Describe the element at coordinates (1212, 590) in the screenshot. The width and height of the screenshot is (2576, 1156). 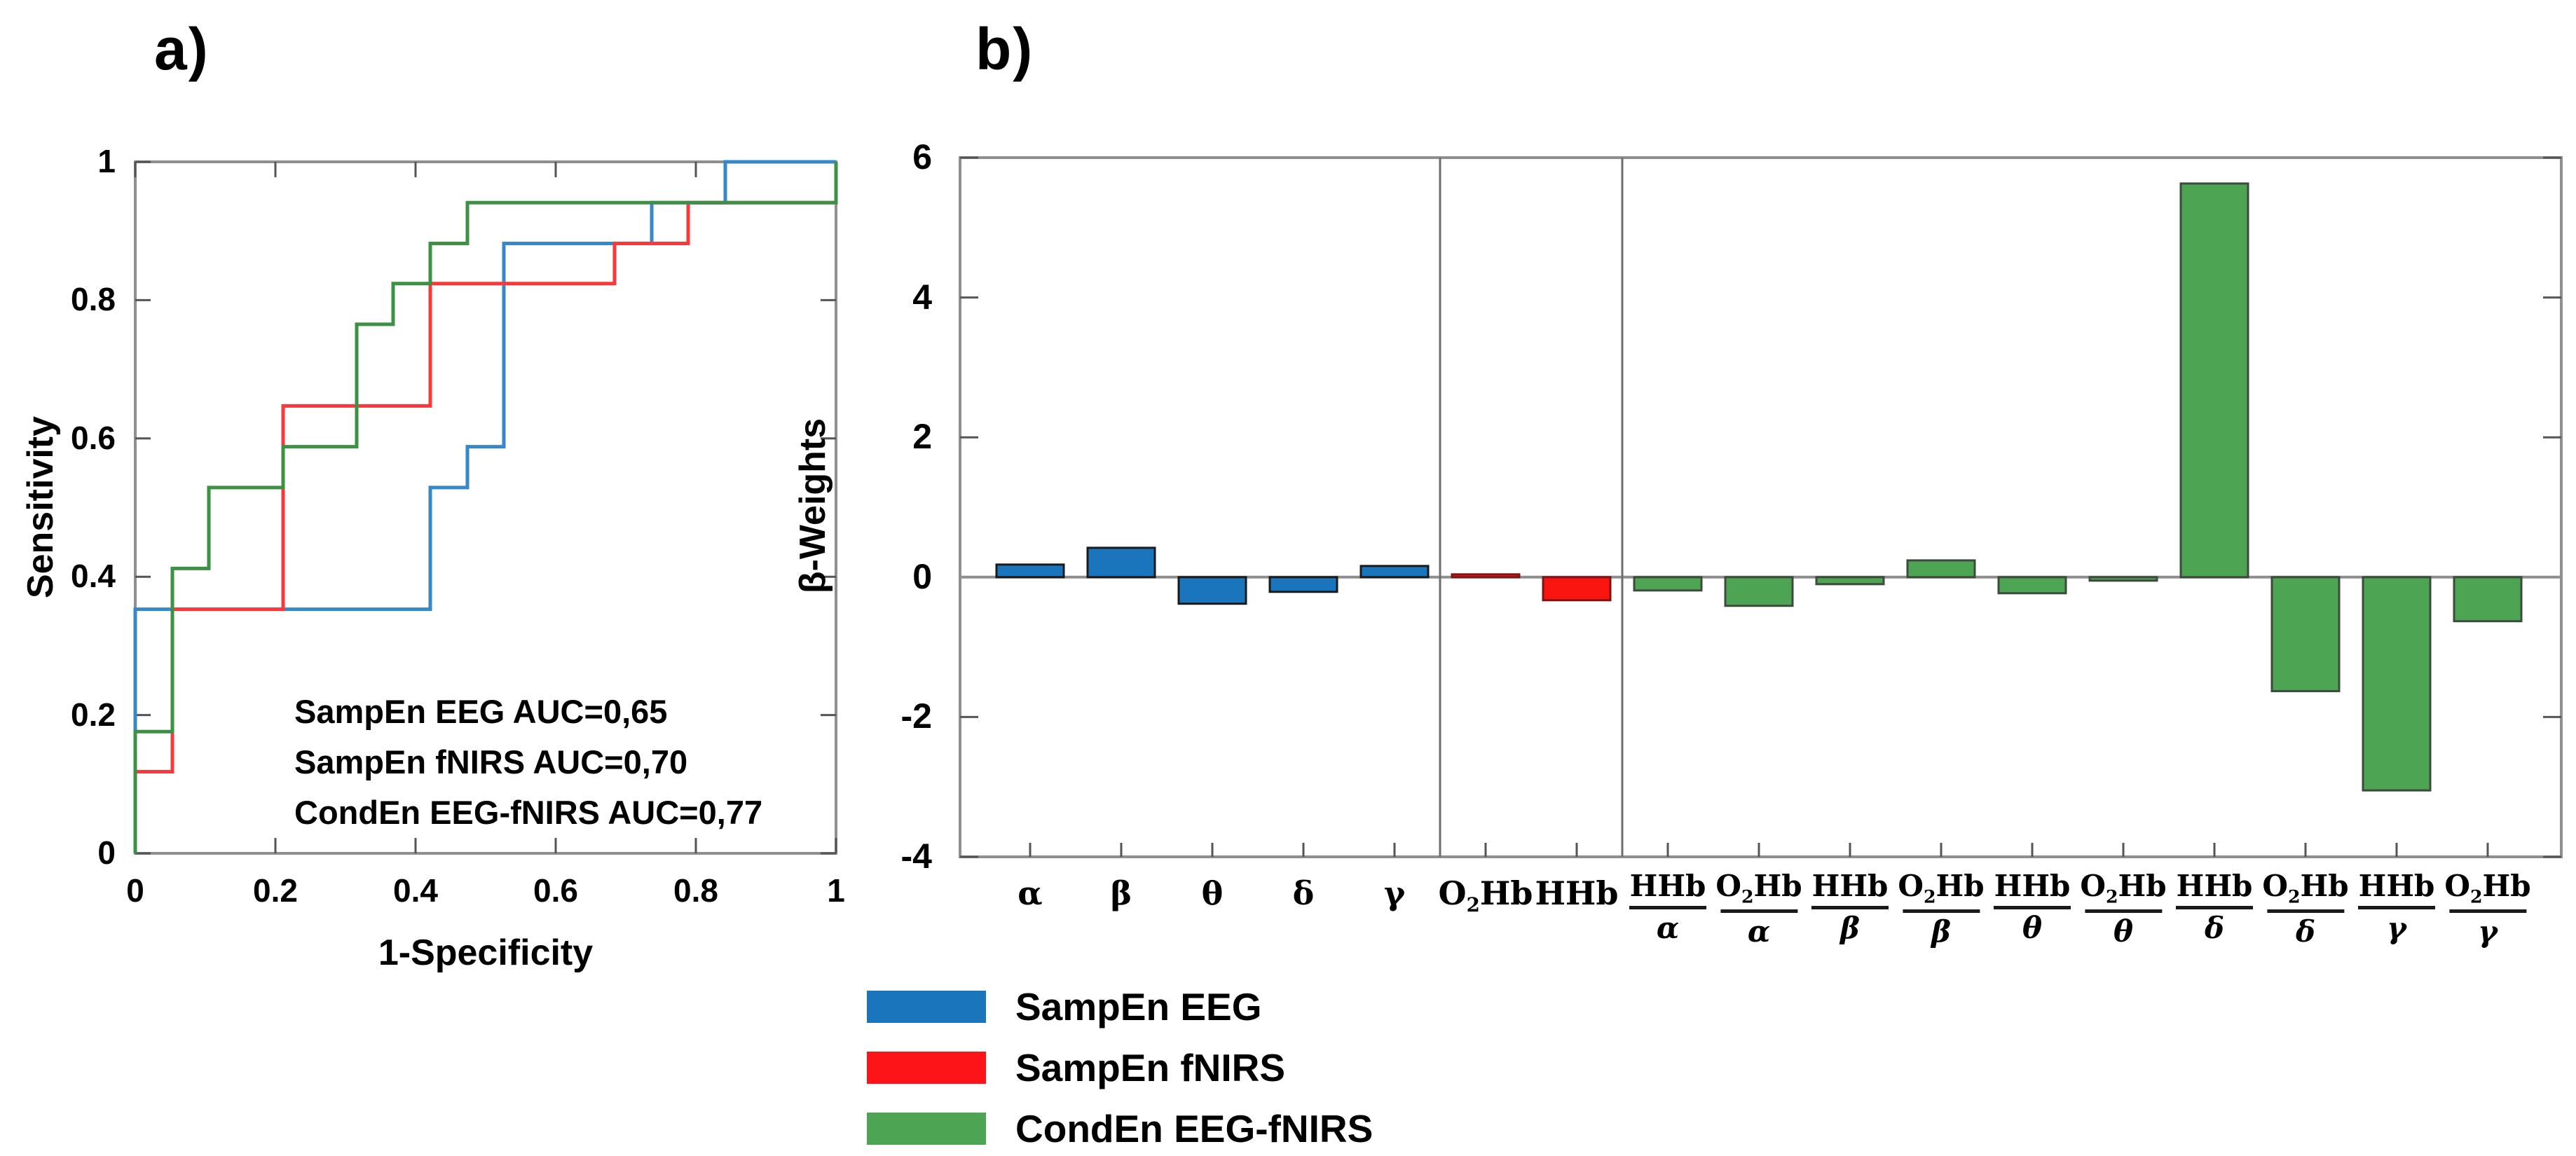
I see `bar-θ` at that location.